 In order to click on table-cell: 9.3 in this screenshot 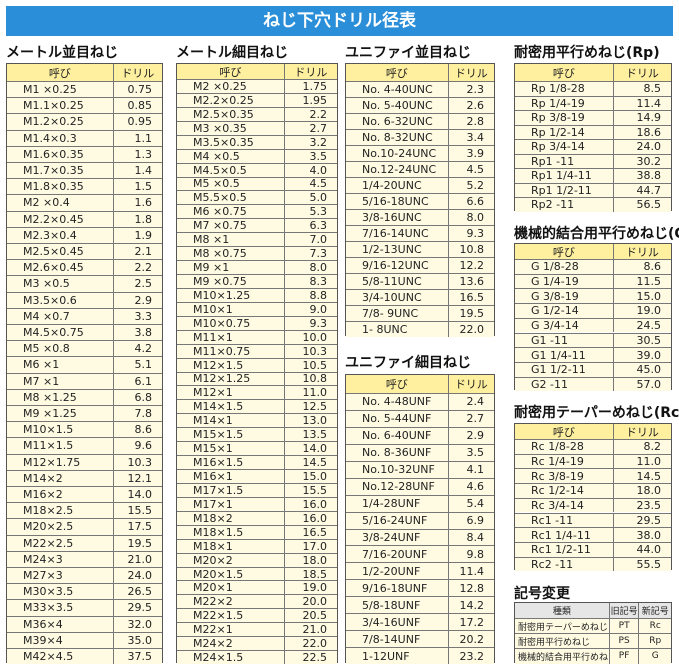, I will do `click(310, 323)`.